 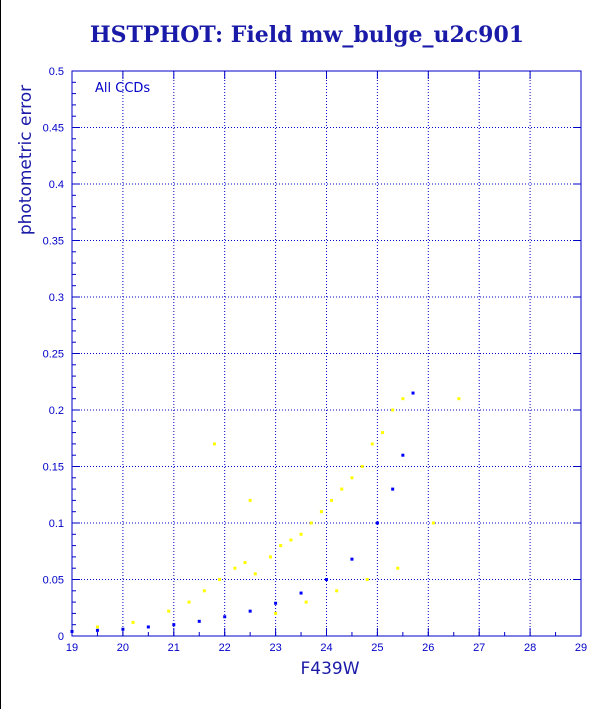 What do you see at coordinates (581, 648) in the screenshot?
I see `x-tick-label: 29` at bounding box center [581, 648].